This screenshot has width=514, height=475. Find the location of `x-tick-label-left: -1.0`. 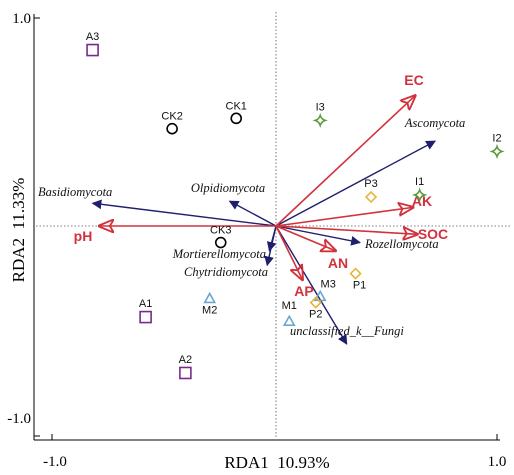

x-tick-label-left: -1.0 is located at coordinates (55, 462).